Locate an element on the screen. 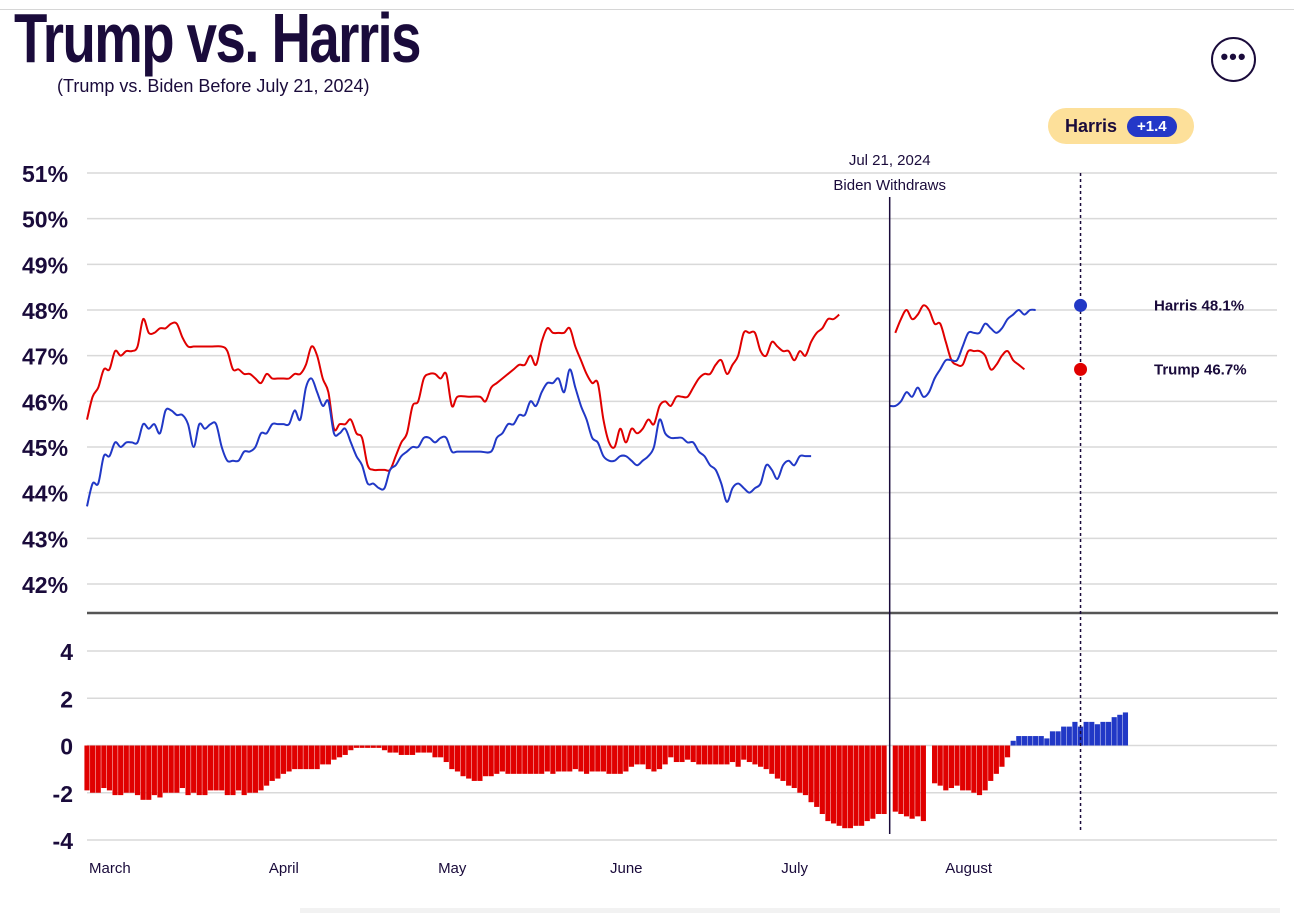  more-options-button: ••• is located at coordinates (1233, 59).